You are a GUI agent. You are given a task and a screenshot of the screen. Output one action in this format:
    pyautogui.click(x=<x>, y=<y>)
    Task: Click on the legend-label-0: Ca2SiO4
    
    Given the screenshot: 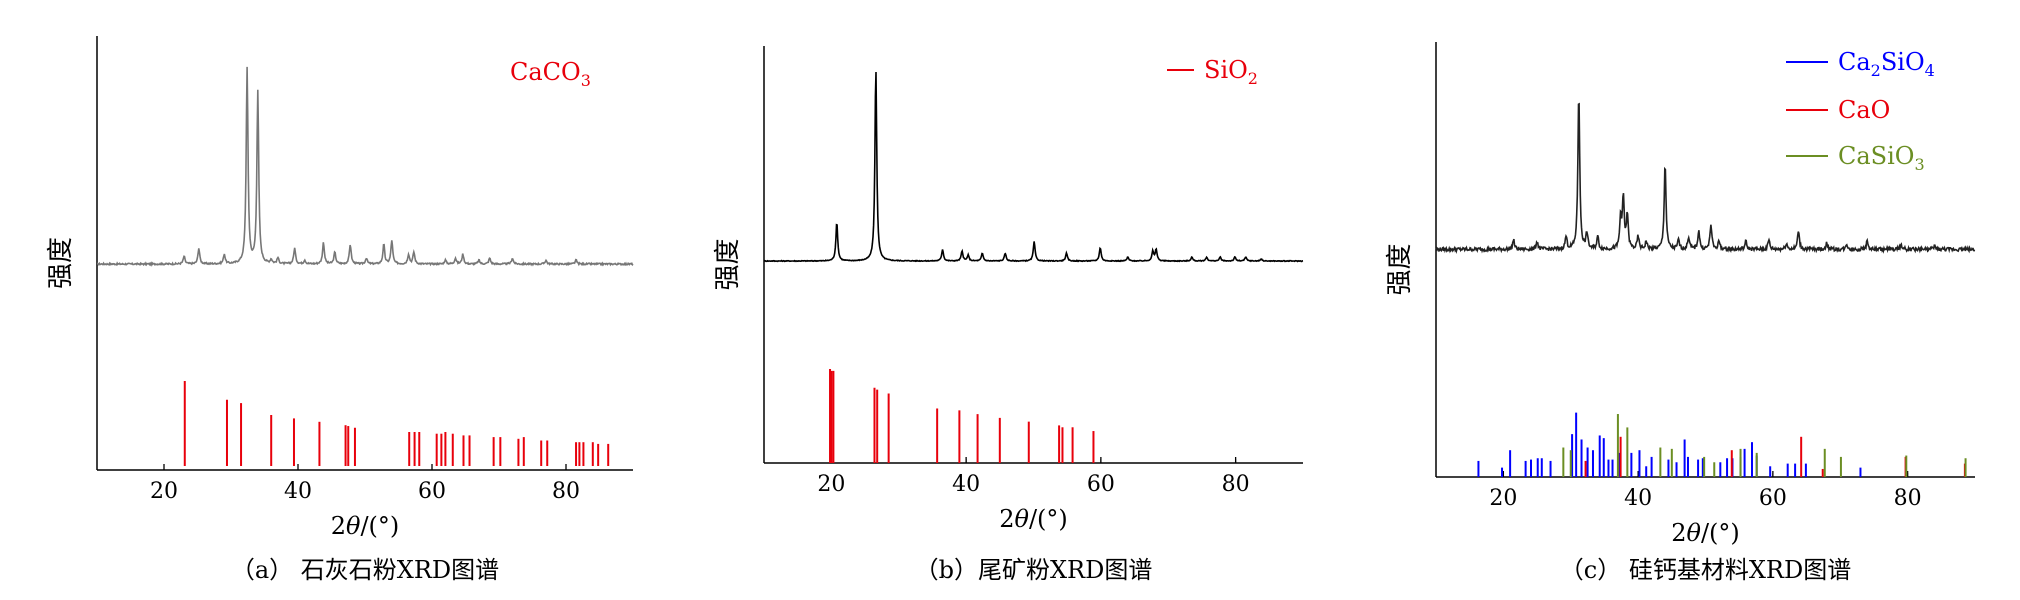 What is the action you would take?
    pyautogui.click(x=1886, y=64)
    